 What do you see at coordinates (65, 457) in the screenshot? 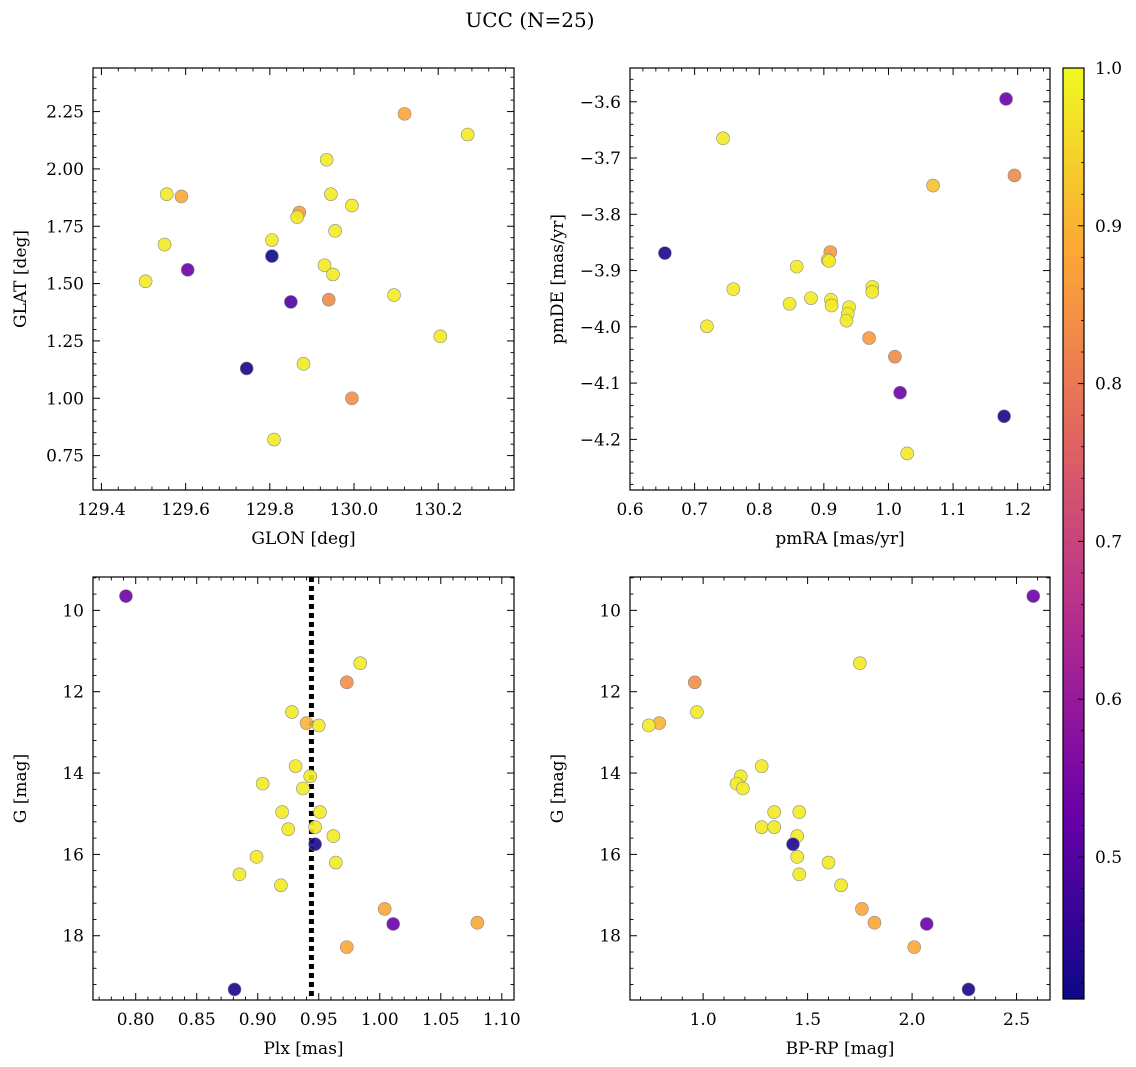
I see `y-tick-label: 0.75` at bounding box center [65, 457].